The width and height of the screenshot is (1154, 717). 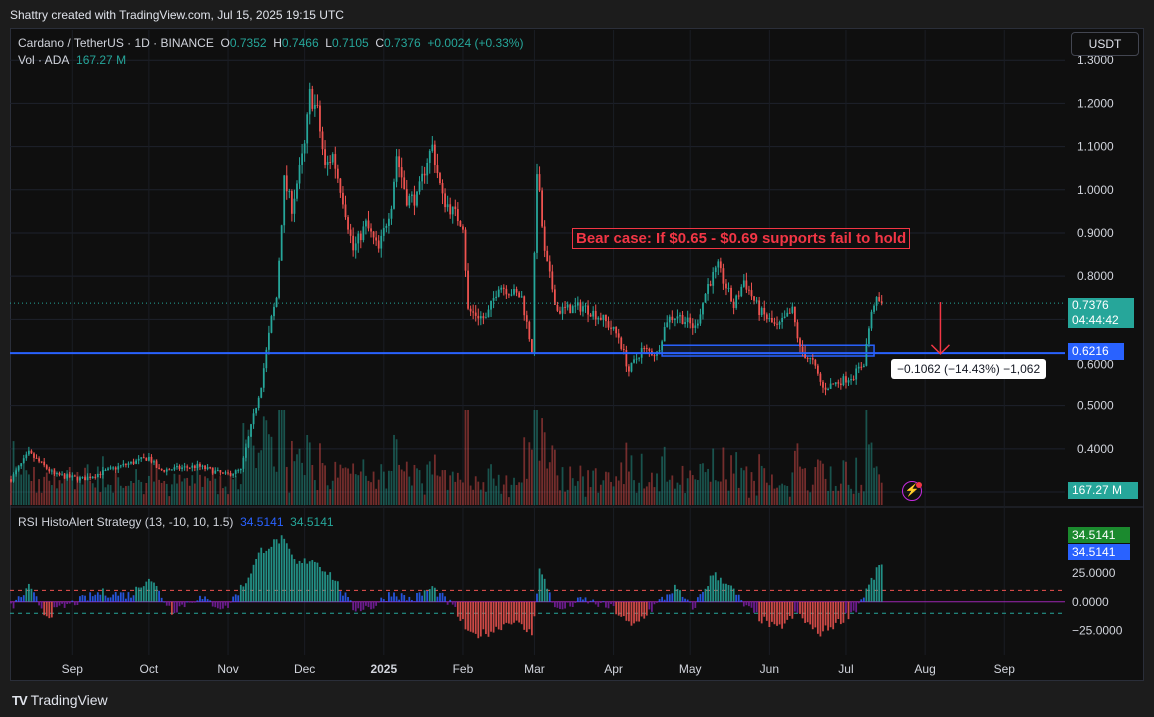 I want to click on high-value: 0.7466, so click(x=300, y=43).